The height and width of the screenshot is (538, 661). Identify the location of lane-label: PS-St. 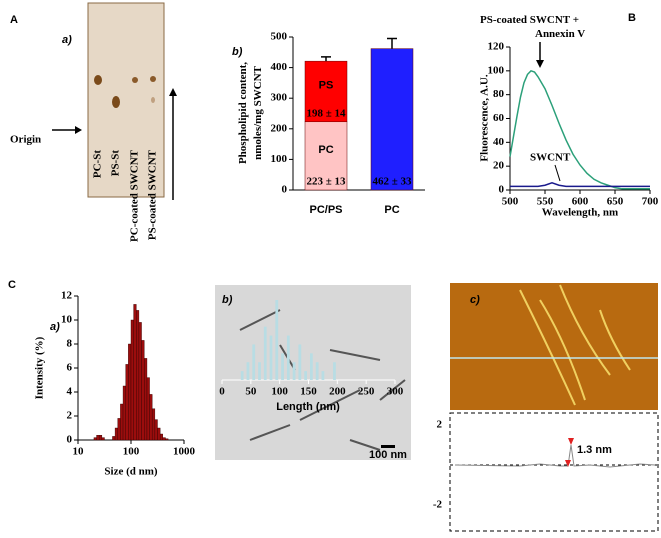
(116, 163).